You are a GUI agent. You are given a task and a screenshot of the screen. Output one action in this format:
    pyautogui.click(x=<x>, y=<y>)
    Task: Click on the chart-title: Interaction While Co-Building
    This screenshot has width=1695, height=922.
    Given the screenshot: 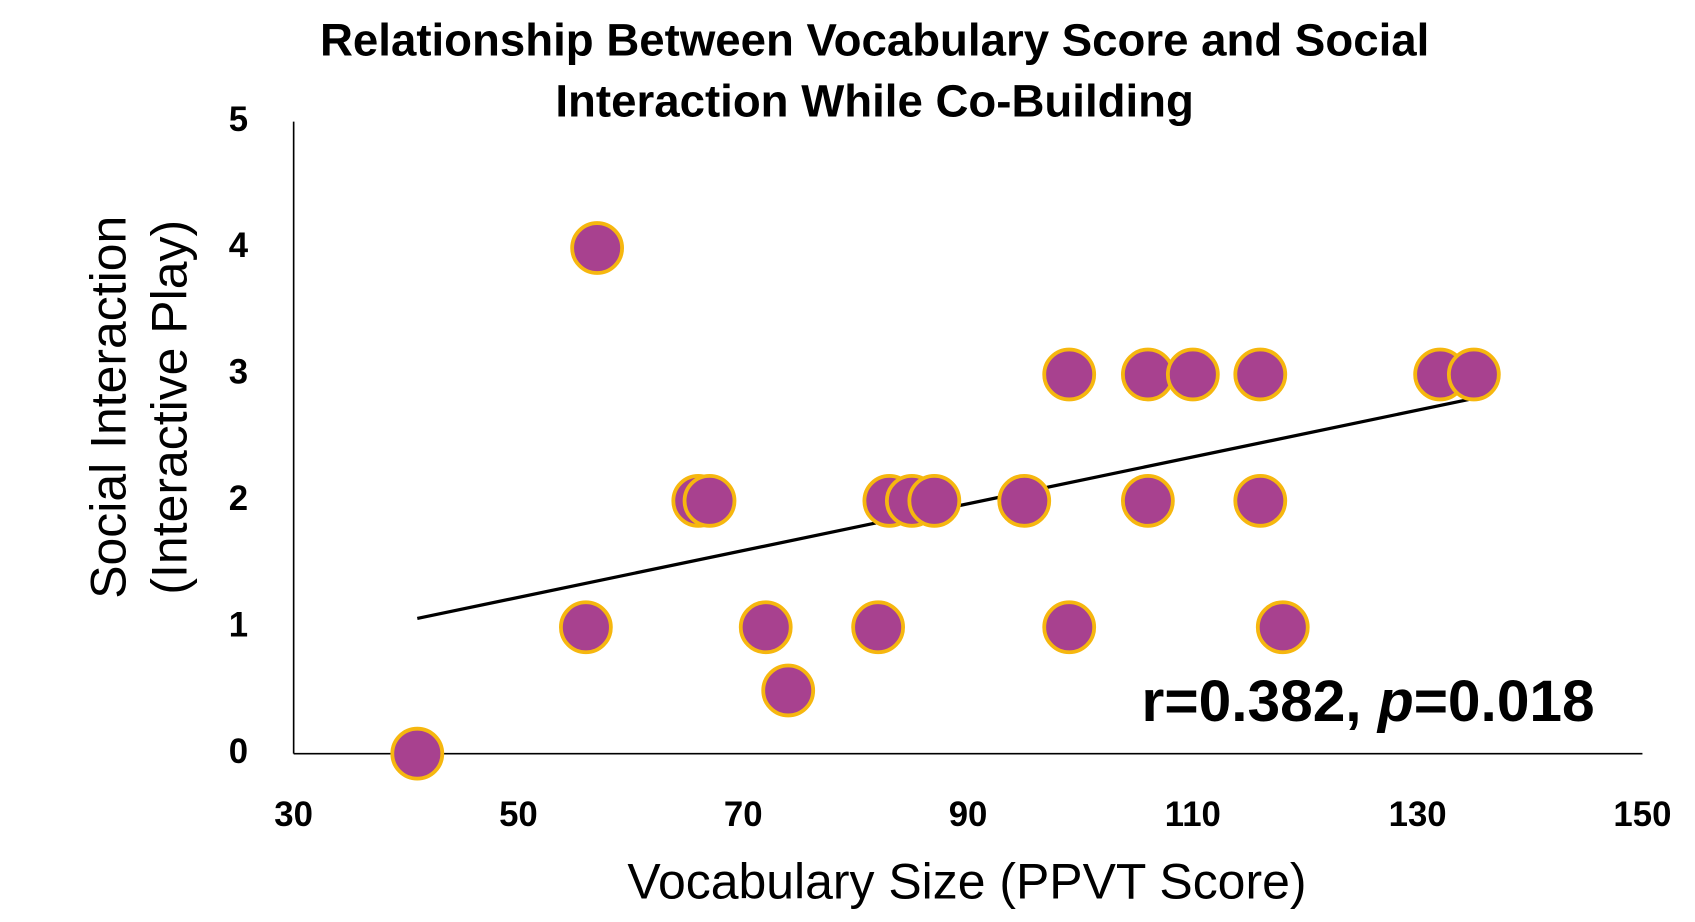 What is the action you would take?
    pyautogui.click(x=874, y=100)
    